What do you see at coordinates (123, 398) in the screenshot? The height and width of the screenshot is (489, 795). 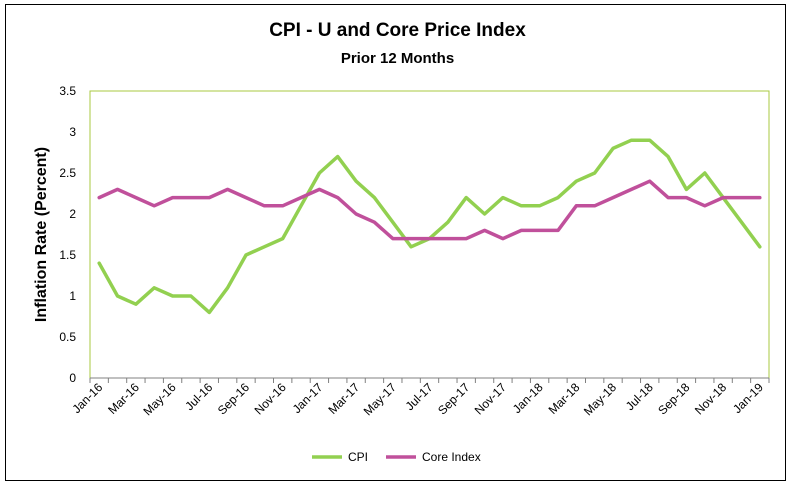 I see `x-tick-label: Mar-16` at bounding box center [123, 398].